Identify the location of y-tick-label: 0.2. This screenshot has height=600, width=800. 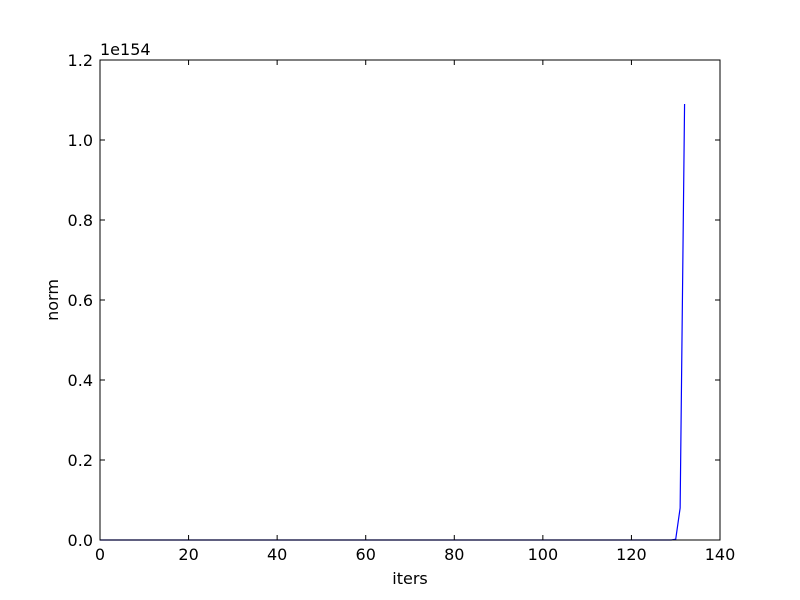
(80, 460).